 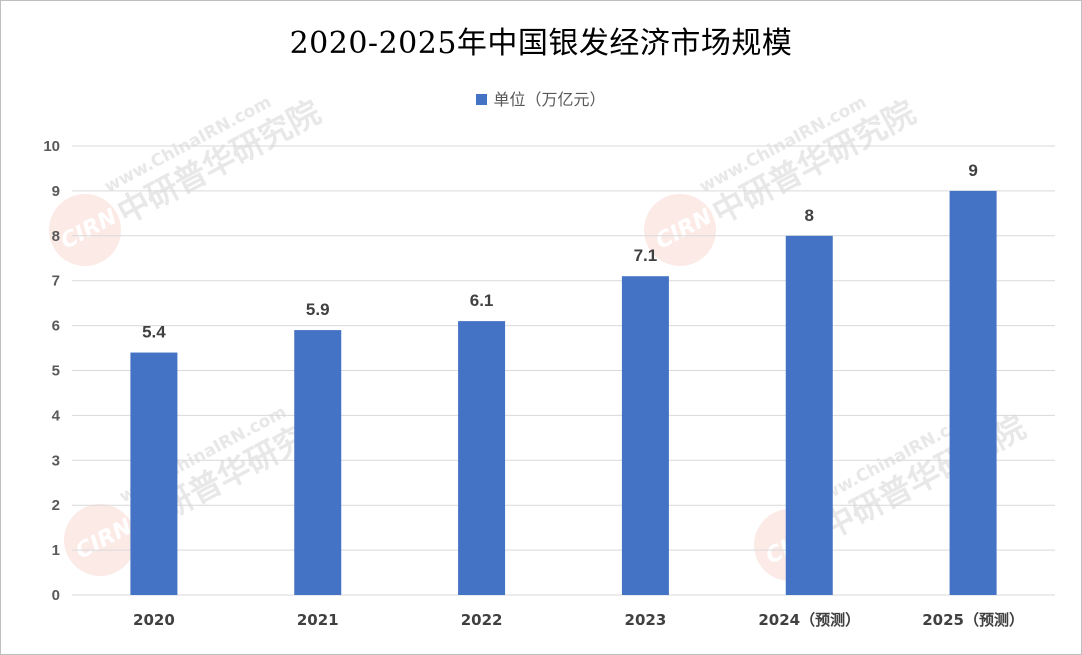 I want to click on legend-label: 单位（万亿元）, so click(x=549, y=99).